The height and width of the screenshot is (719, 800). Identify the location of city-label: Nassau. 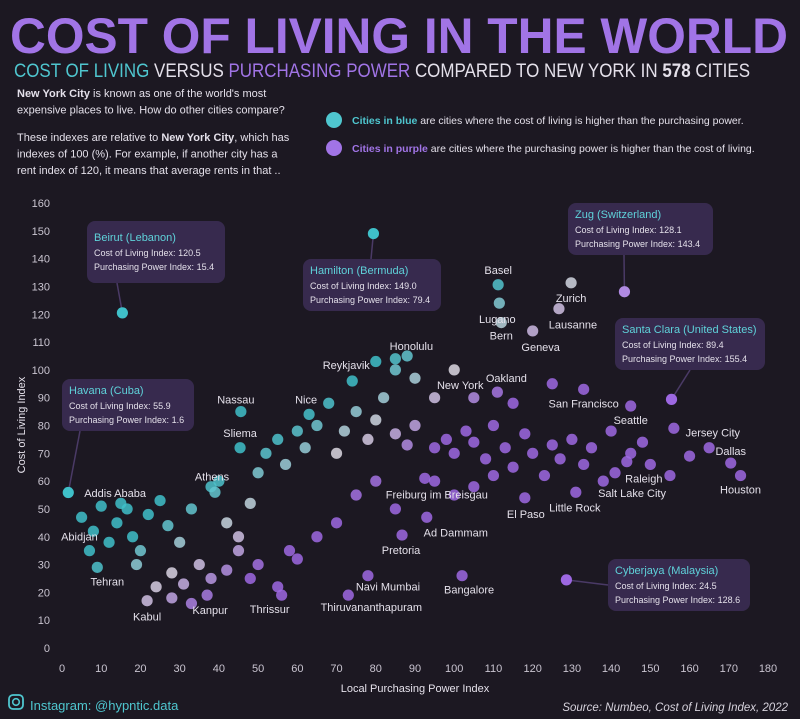
(235, 401).